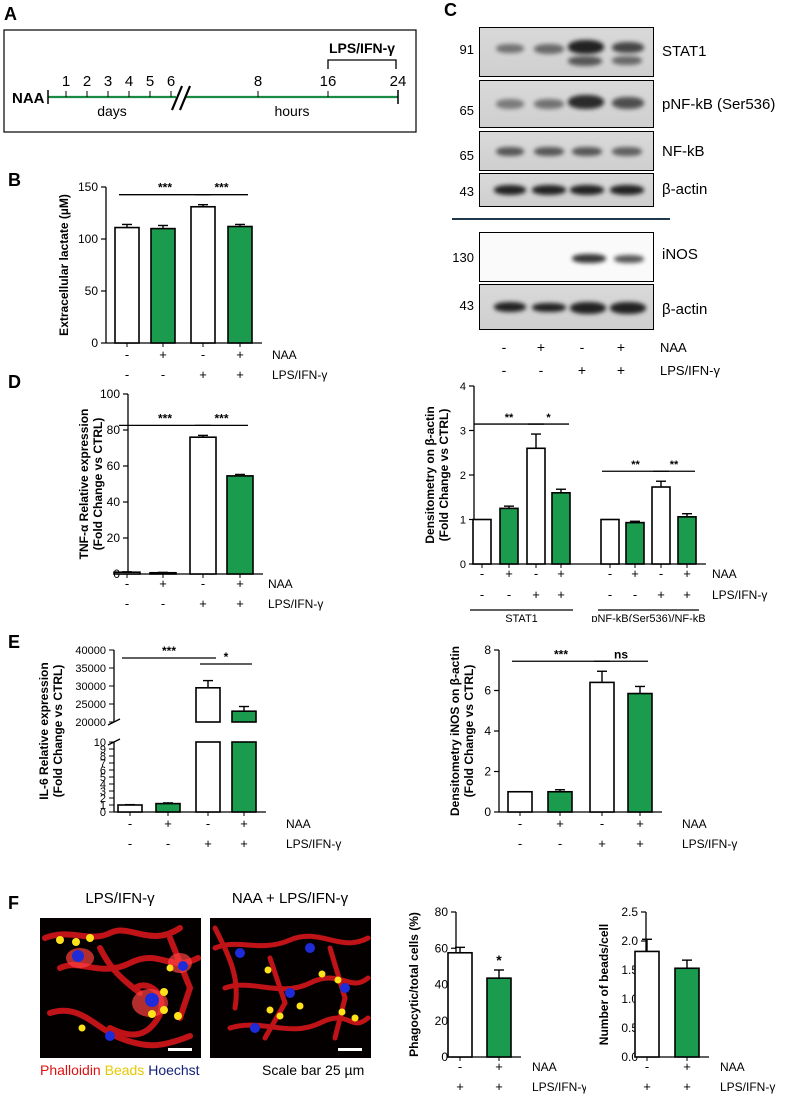 The width and height of the screenshot is (785, 1097). I want to click on blot-label: NF-kB, so click(683, 151).